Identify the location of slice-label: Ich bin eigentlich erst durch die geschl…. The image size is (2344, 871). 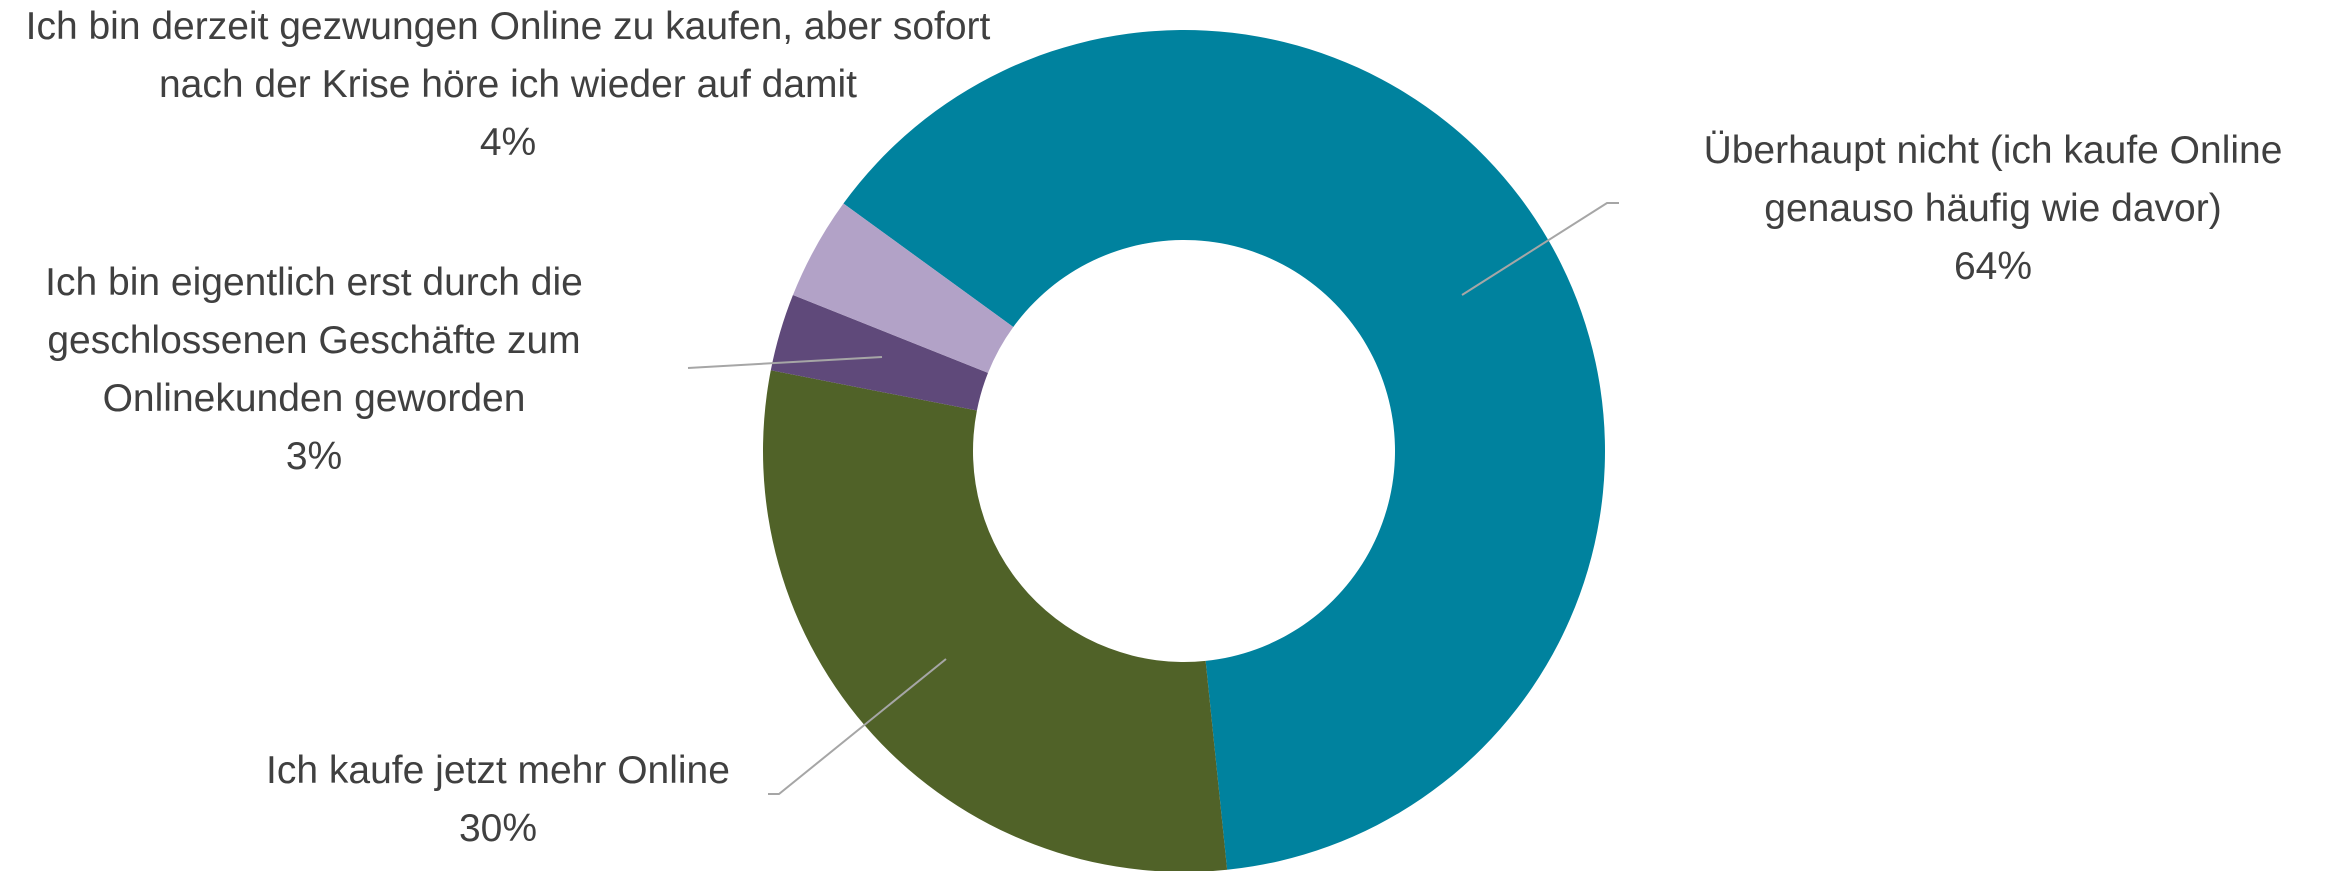
(317, 370).